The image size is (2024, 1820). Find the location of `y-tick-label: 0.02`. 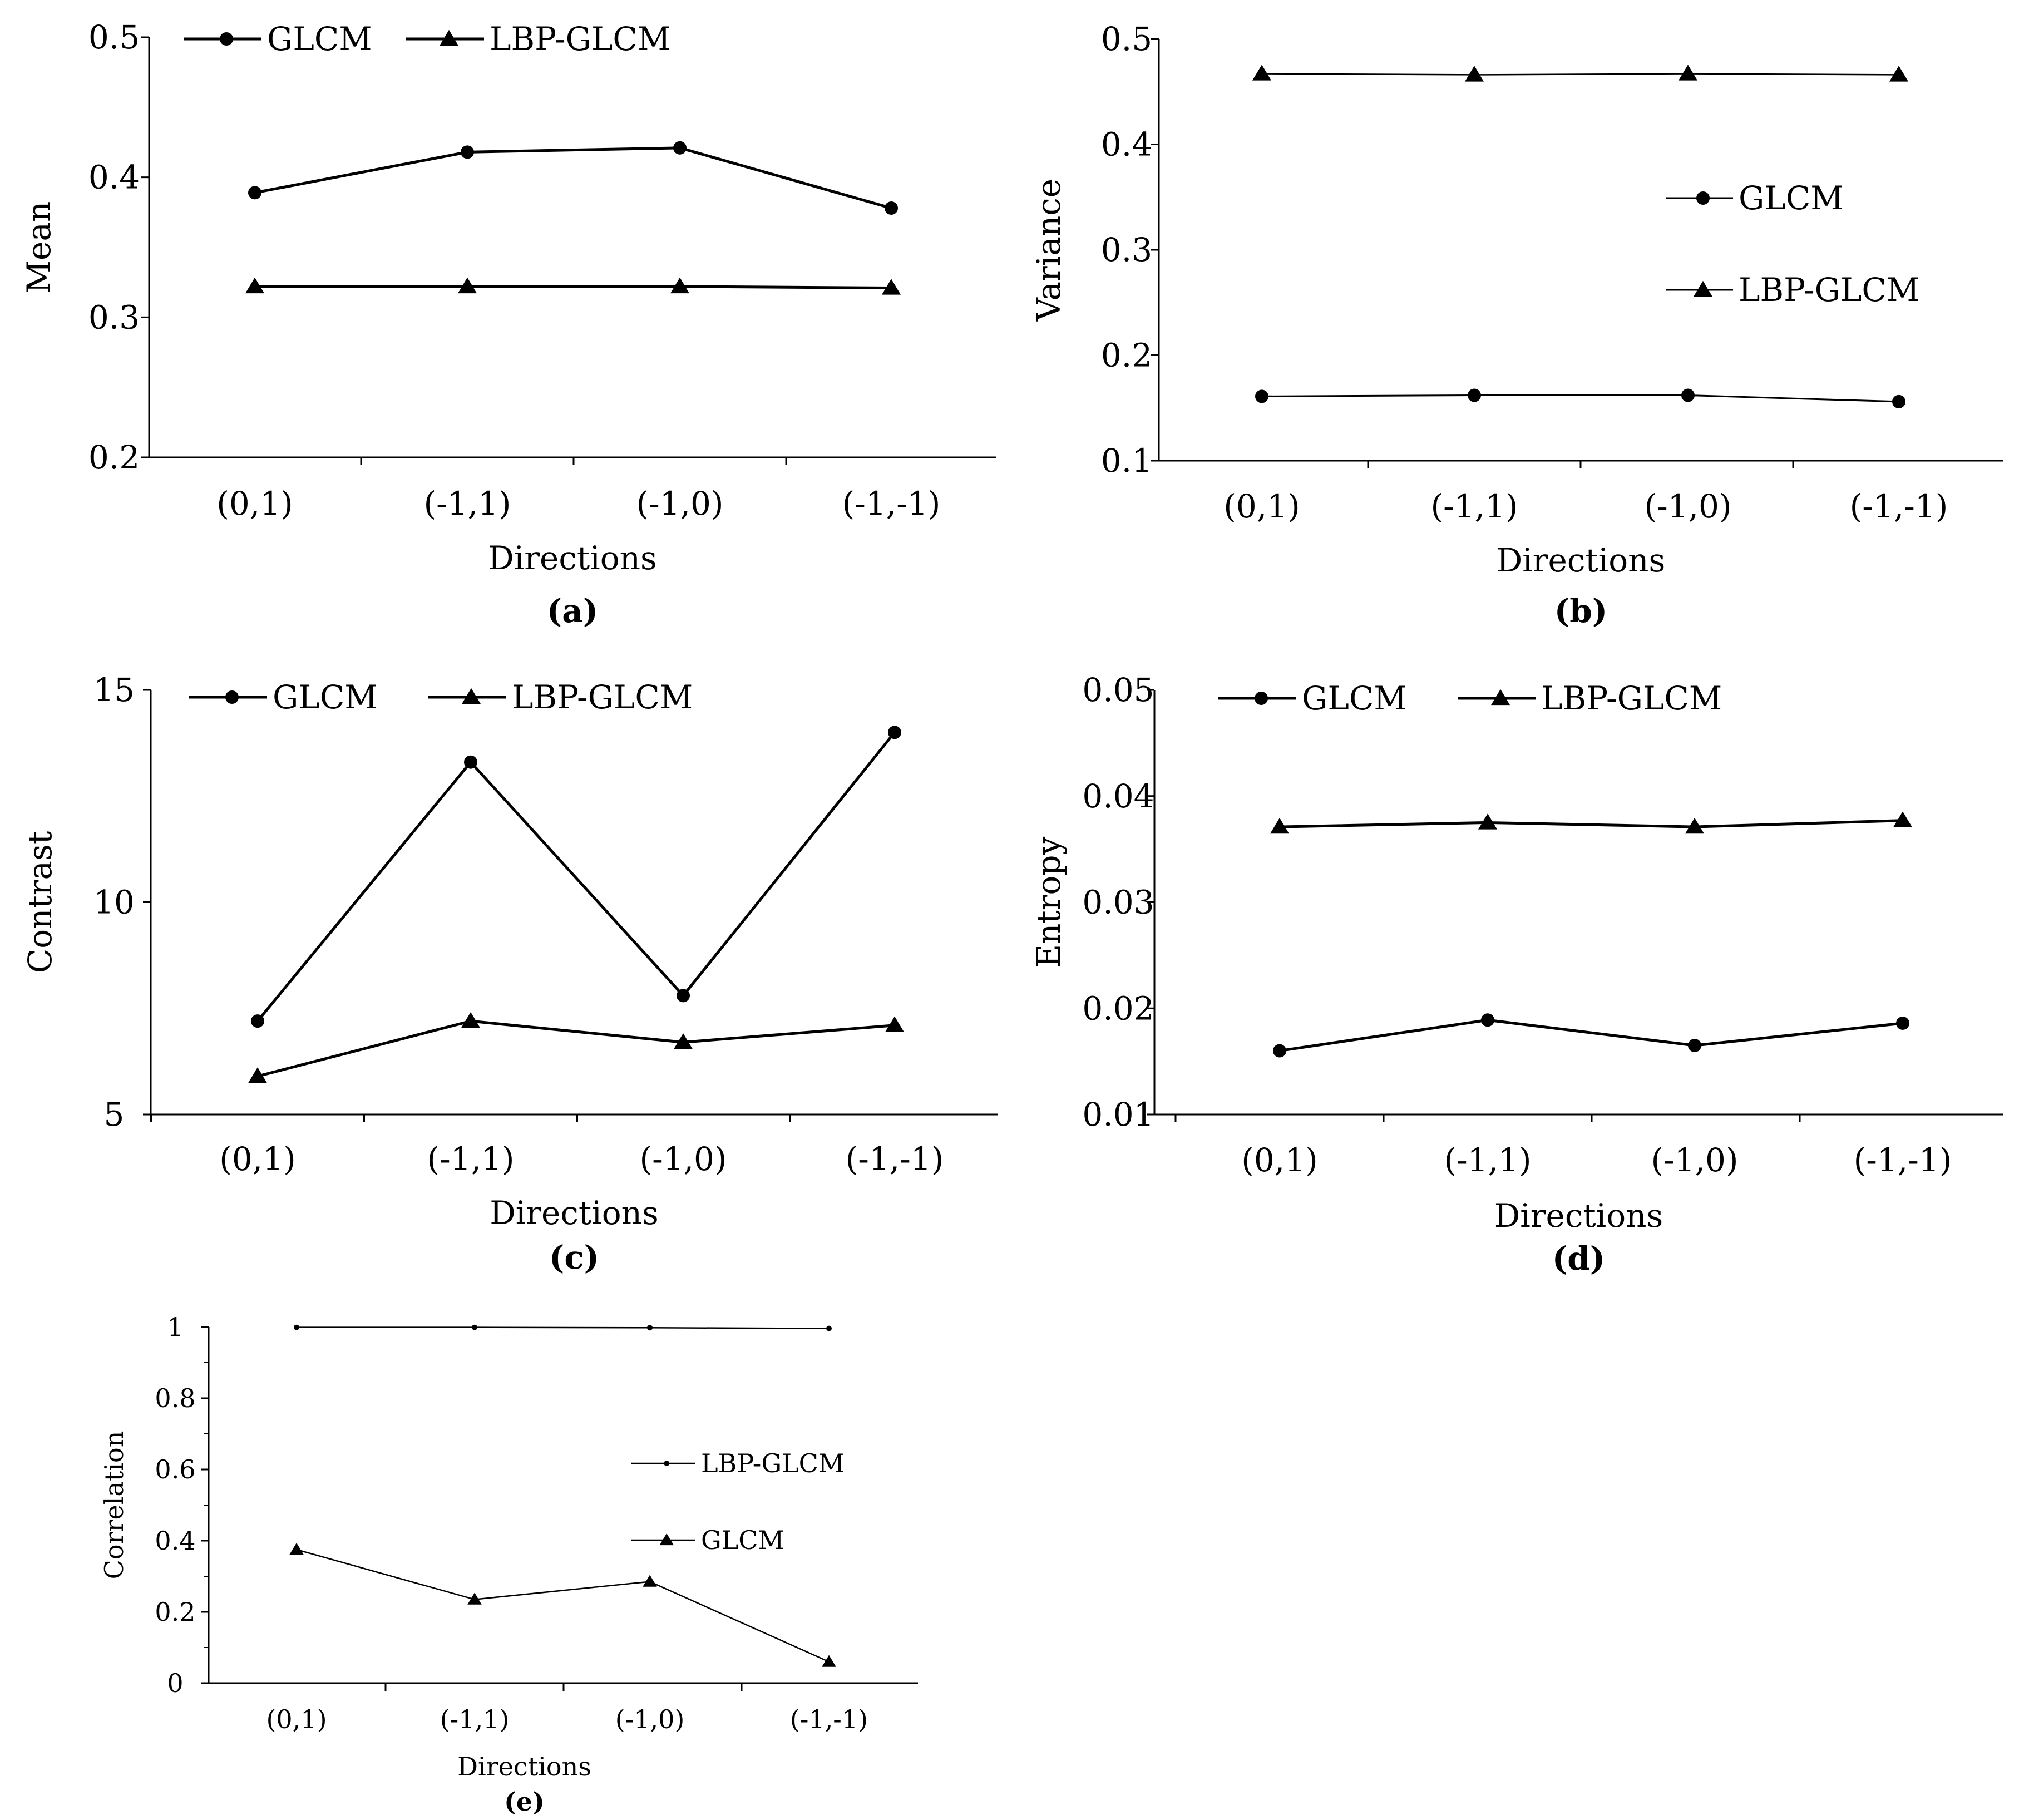

y-tick-label: 0.02 is located at coordinates (1118, 1008).